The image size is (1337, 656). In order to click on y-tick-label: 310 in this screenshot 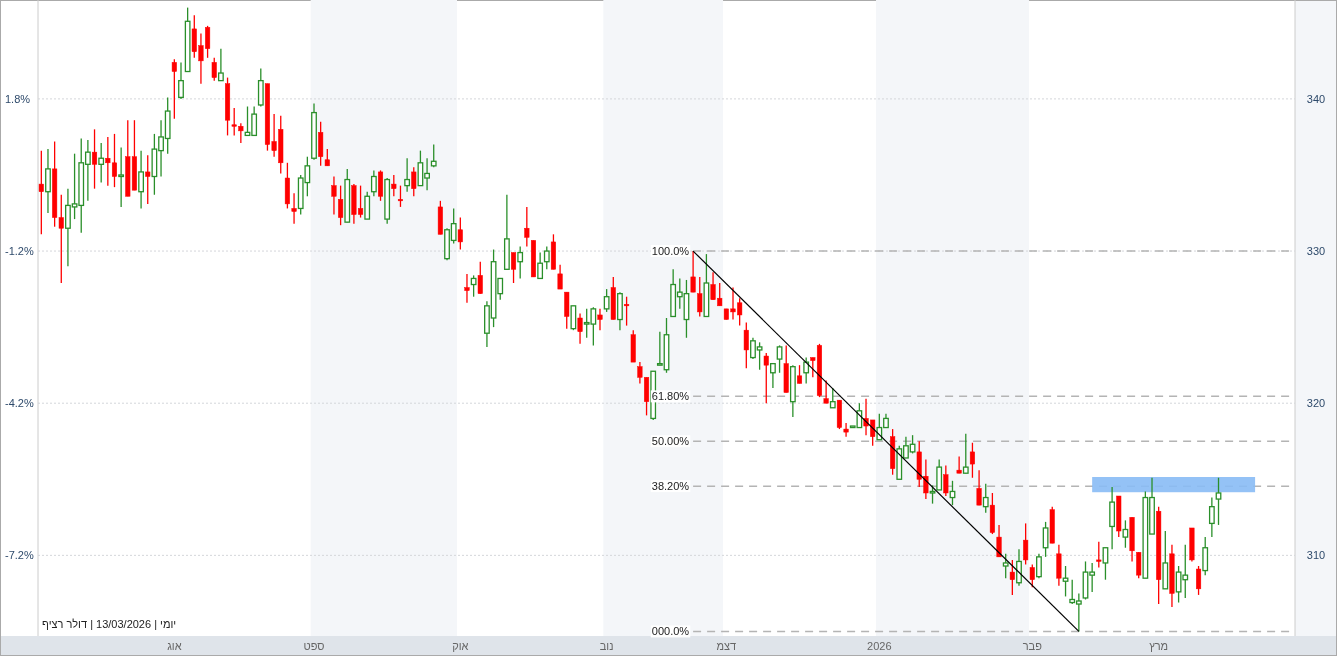, I will do `click(1316, 555)`.